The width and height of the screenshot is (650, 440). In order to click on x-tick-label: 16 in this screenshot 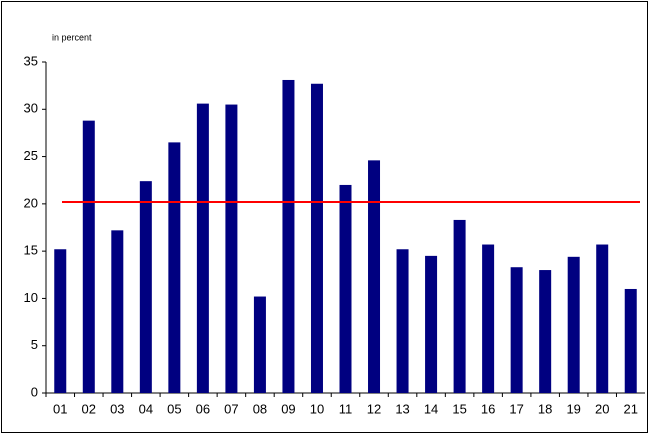, I will do `click(488, 408)`.